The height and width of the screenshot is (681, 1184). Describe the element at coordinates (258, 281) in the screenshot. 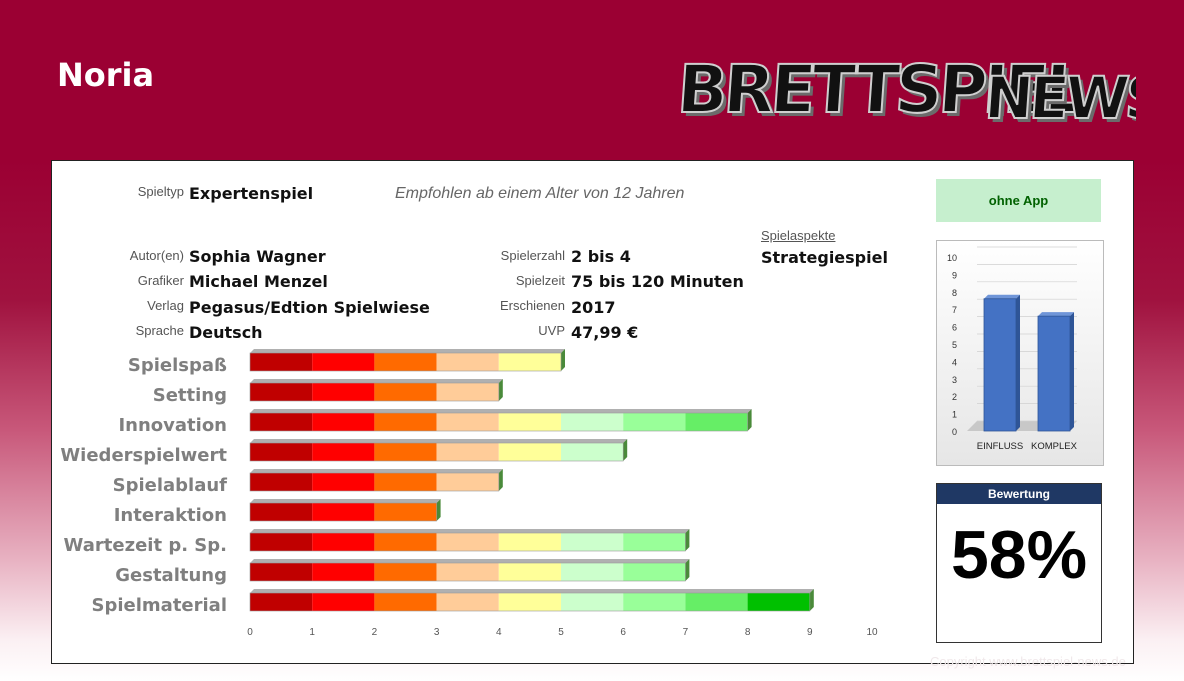

I see `grafiker-value: Michael Menzel` at that location.